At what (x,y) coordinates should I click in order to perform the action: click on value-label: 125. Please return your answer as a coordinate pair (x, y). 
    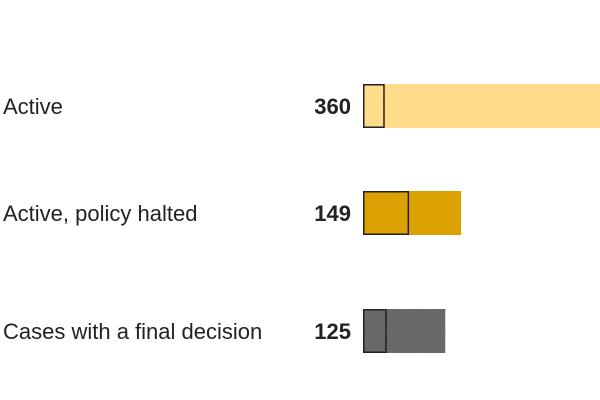
    Looking at the image, I should click on (332, 331).